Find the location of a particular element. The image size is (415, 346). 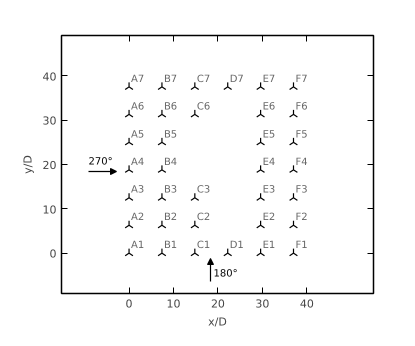

data-label: F5 is located at coordinates (302, 134).